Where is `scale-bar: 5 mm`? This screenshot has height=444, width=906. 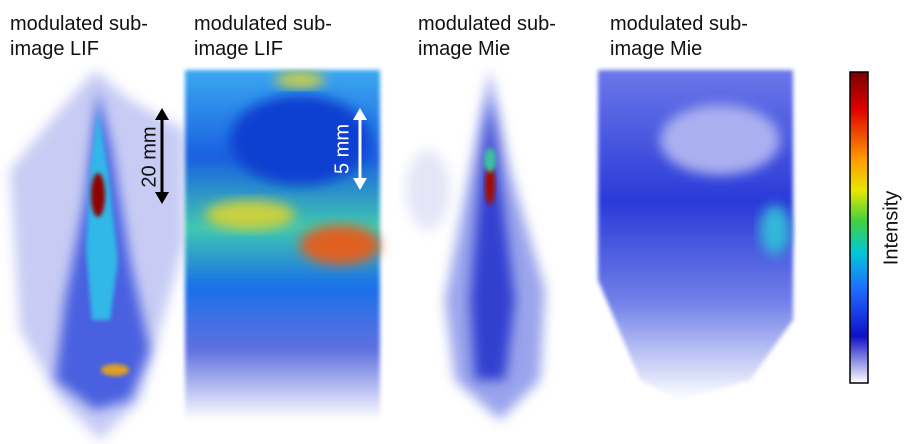 scale-bar: 5 mm is located at coordinates (349, 149).